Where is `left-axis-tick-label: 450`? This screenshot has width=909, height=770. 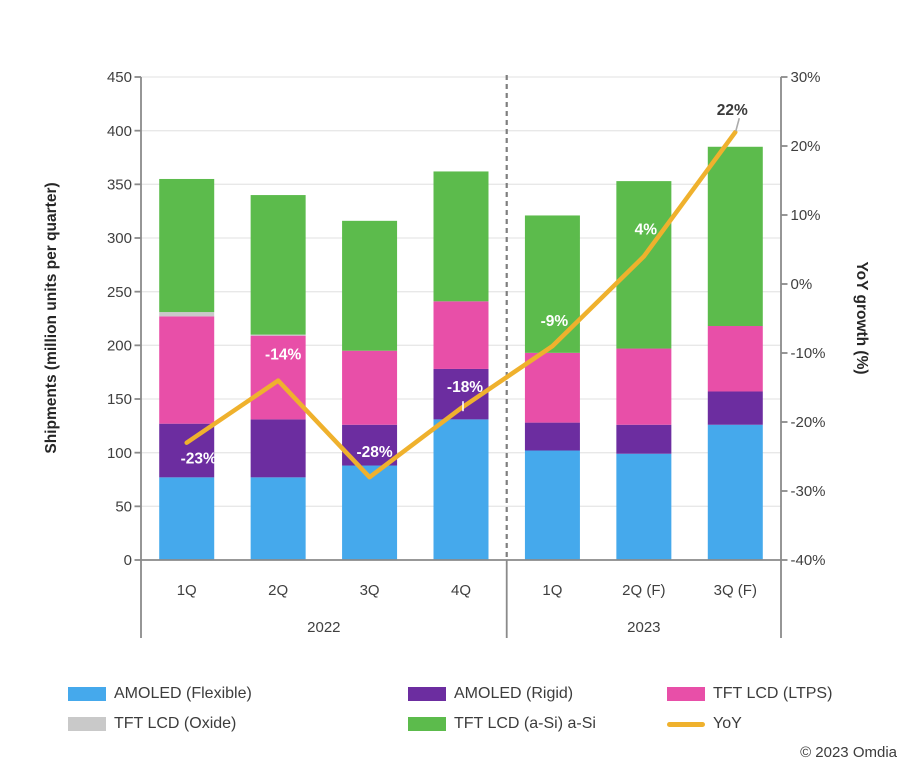 left-axis-tick-label: 450 is located at coordinates (119, 77).